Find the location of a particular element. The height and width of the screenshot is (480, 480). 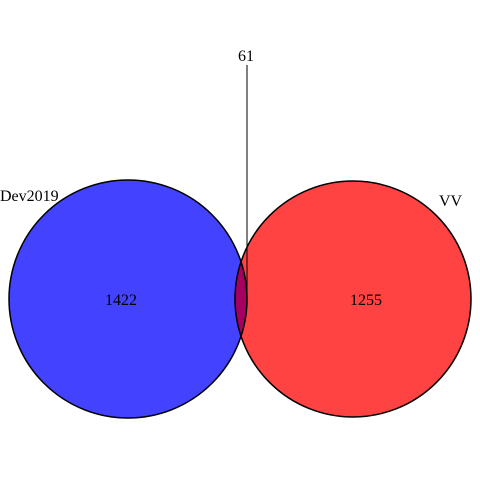

set-dev2019-name-label: Dev2019 is located at coordinates (29, 196).